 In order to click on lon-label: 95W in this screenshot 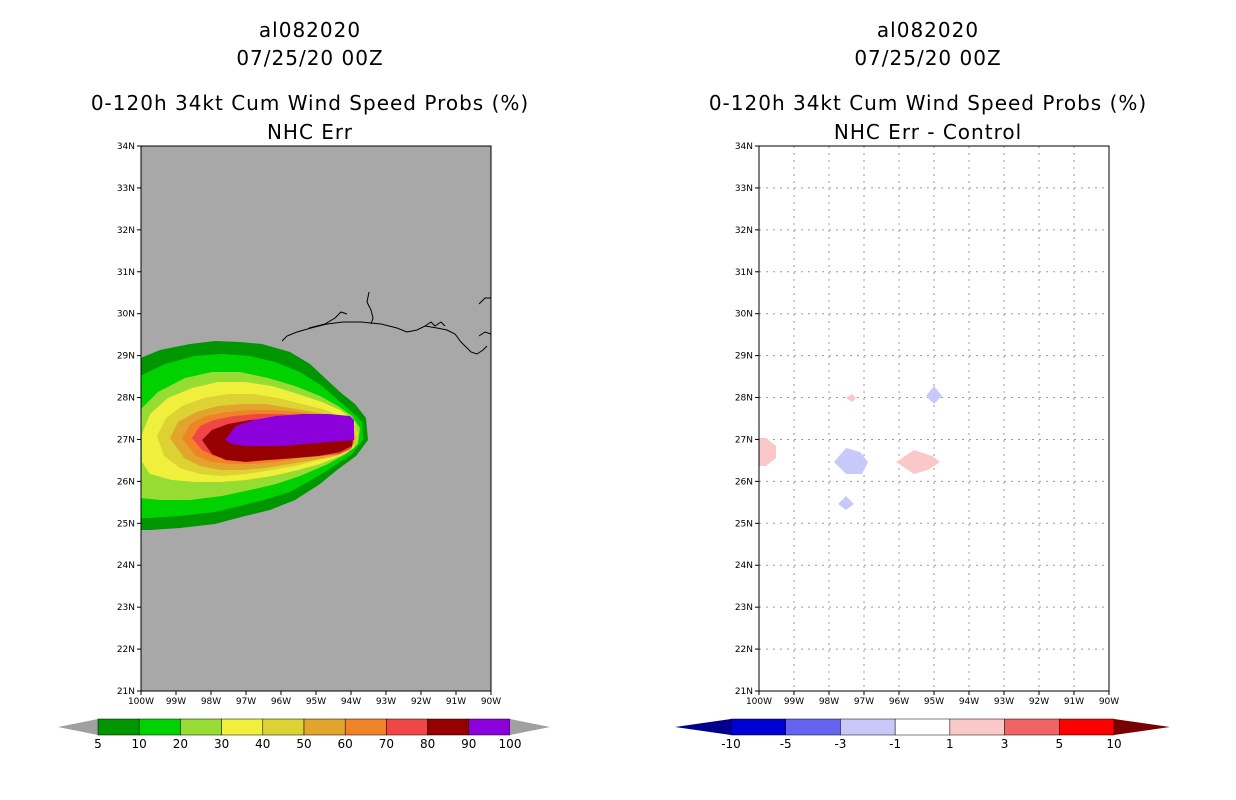, I will do `click(934, 702)`.